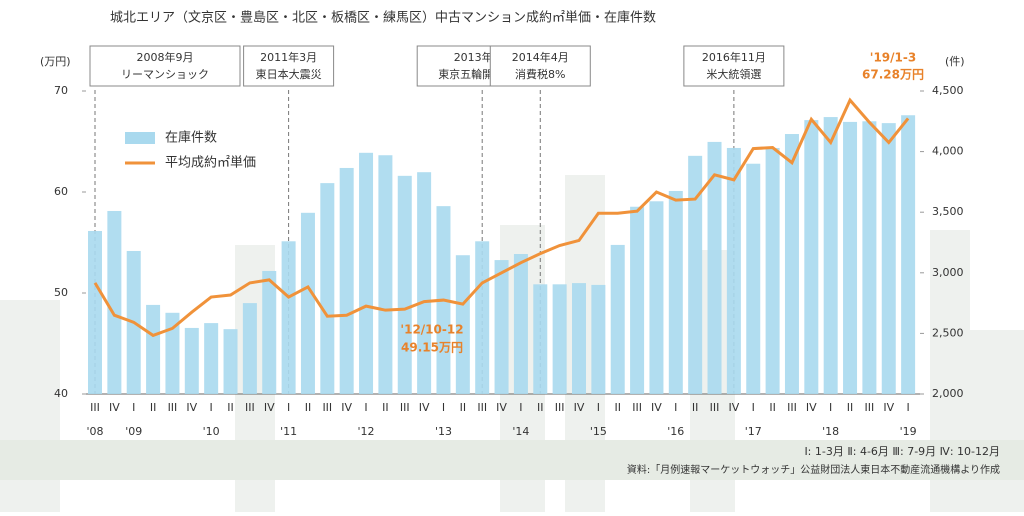  I want to click on year-label: '11, so click(288, 431).